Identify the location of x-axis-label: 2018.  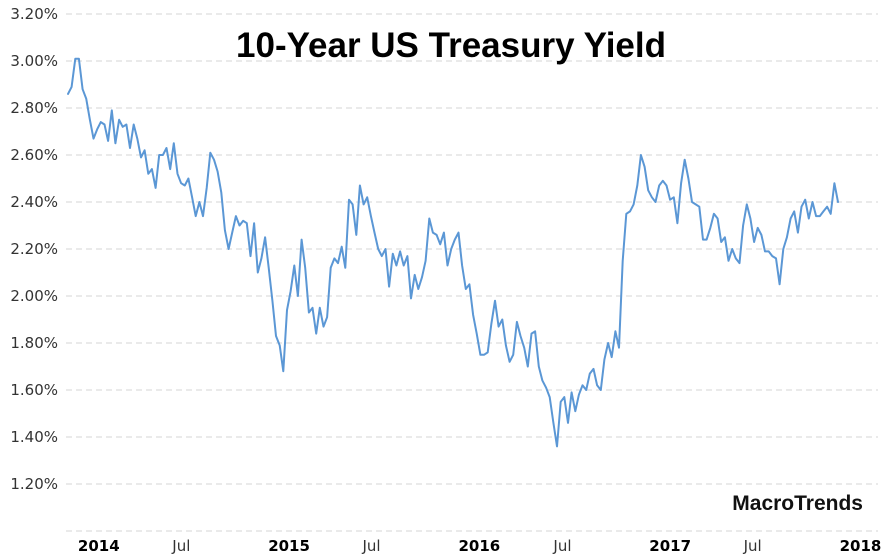
(860, 546).